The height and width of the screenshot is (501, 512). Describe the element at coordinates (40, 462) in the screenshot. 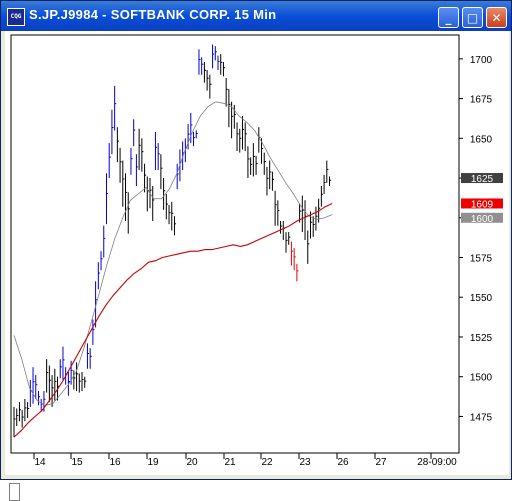

I see `x-tick-label: 14` at that location.